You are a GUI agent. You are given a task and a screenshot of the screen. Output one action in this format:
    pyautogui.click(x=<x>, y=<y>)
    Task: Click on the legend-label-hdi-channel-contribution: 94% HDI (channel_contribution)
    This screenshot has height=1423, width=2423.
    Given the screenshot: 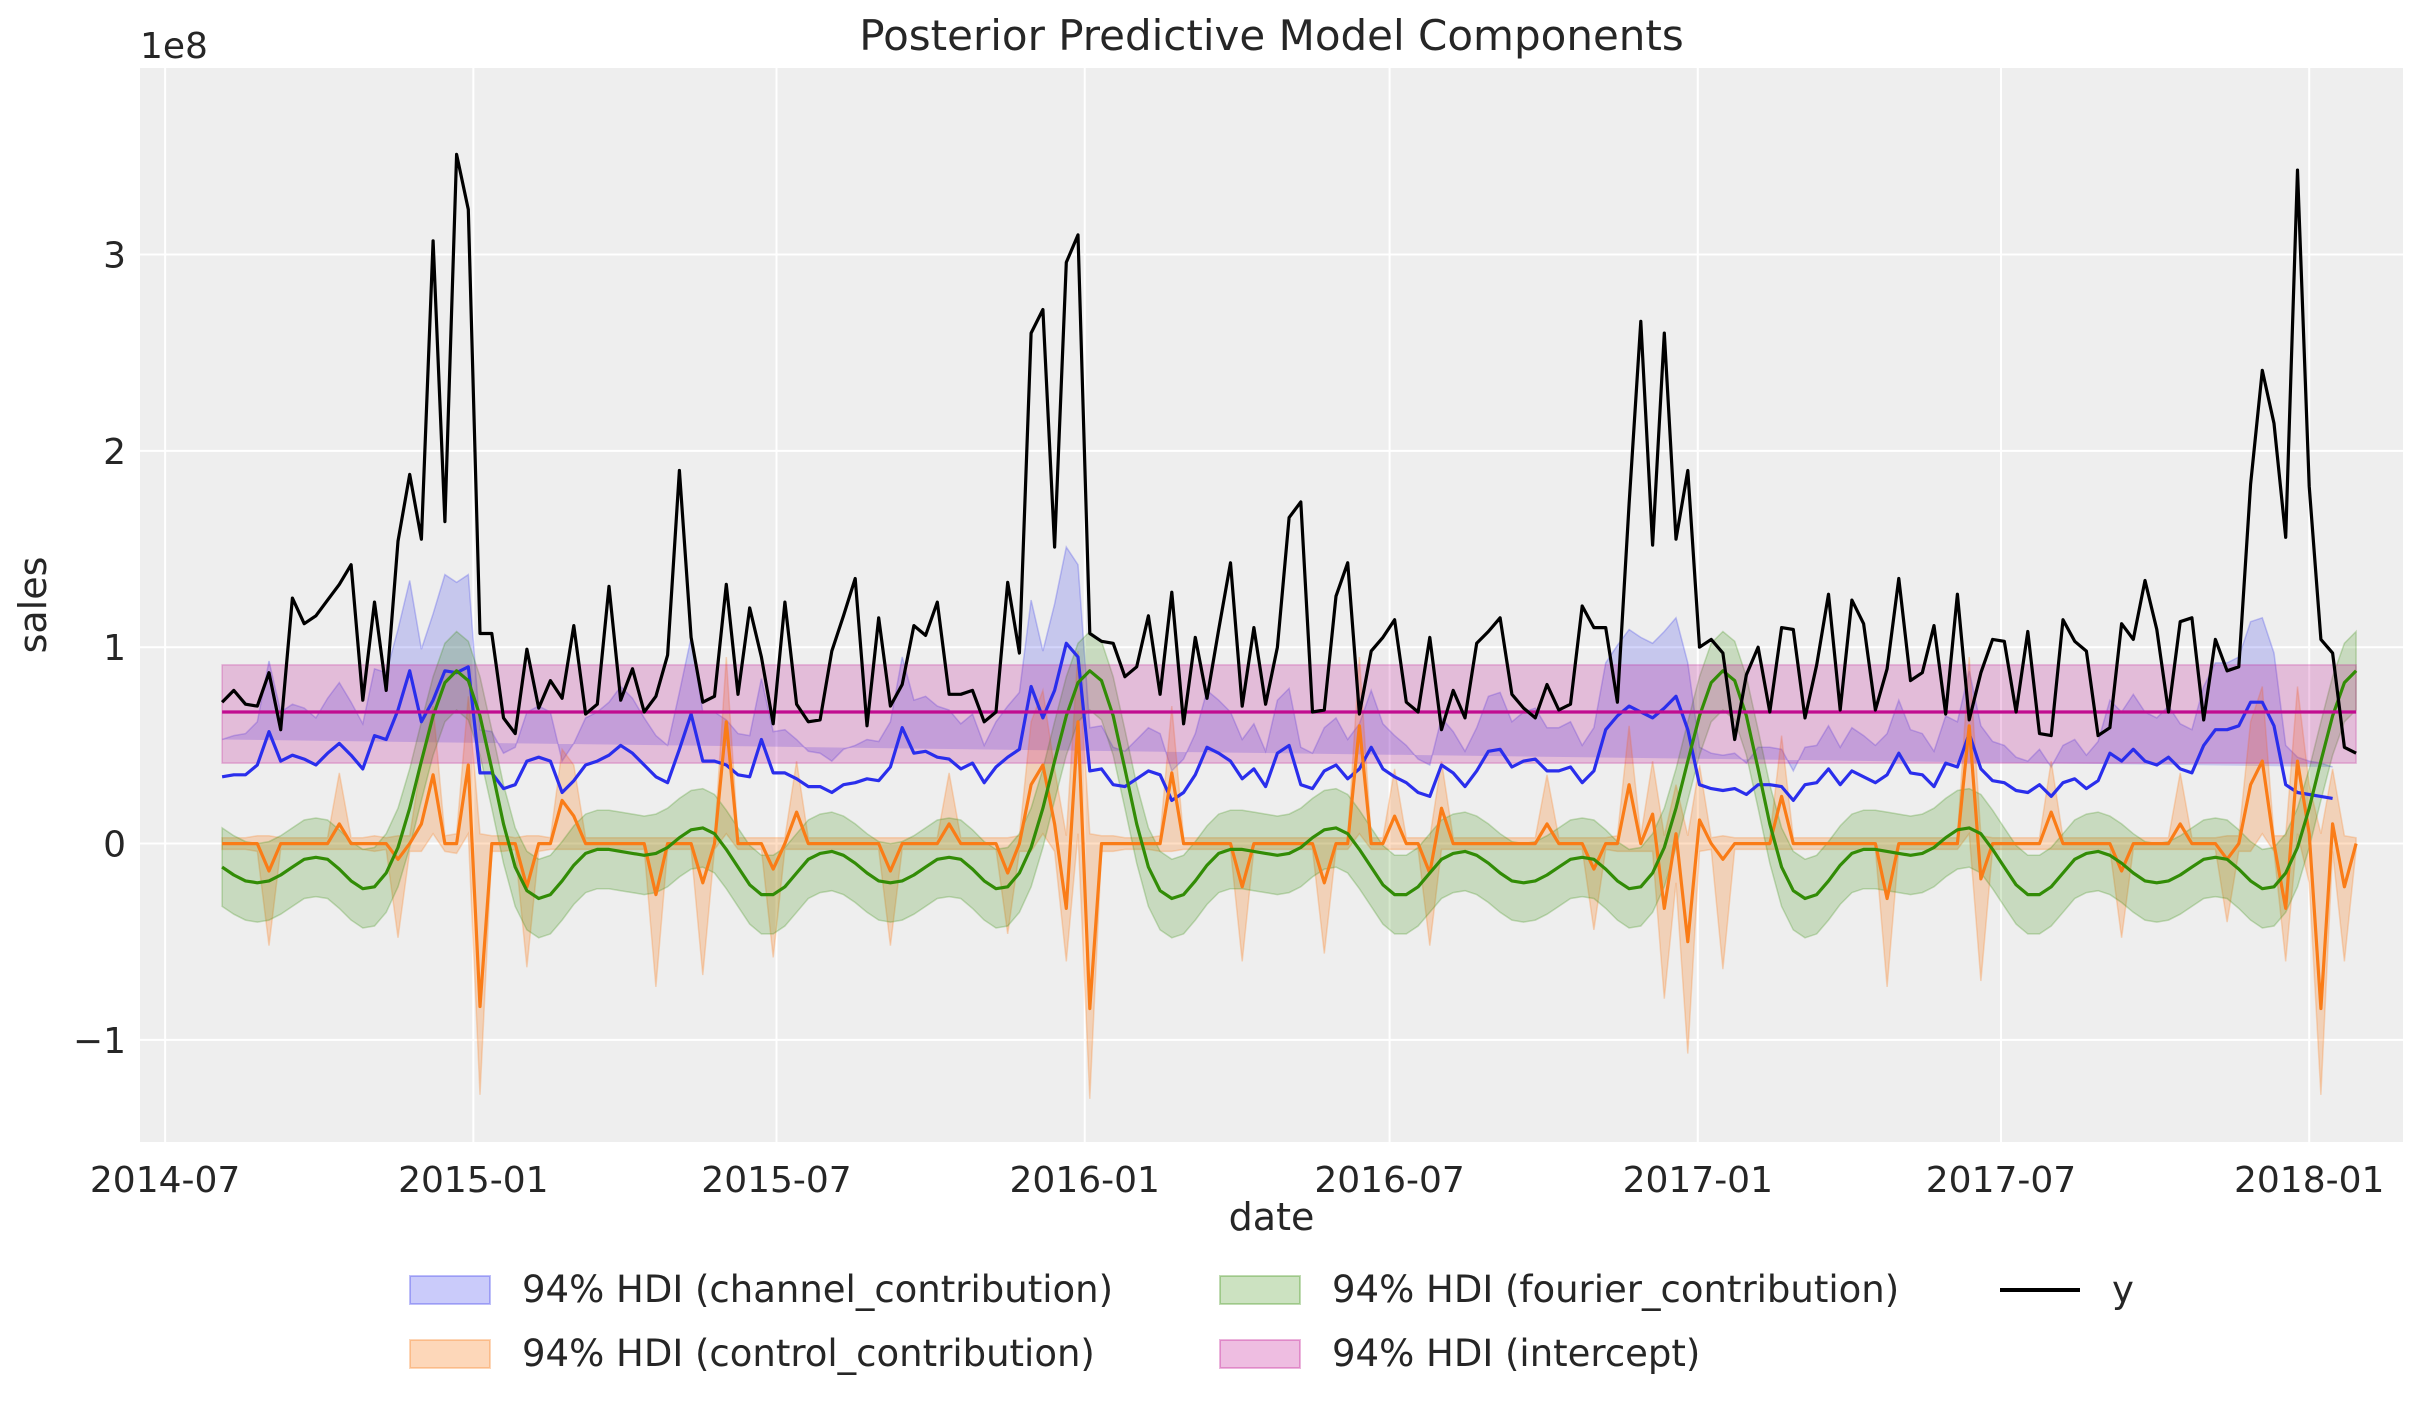 What is the action you would take?
    pyautogui.click(x=817, y=1289)
    